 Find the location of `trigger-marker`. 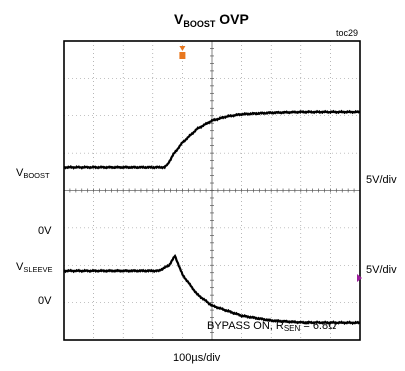

trigger-marker is located at coordinates (182, 52).